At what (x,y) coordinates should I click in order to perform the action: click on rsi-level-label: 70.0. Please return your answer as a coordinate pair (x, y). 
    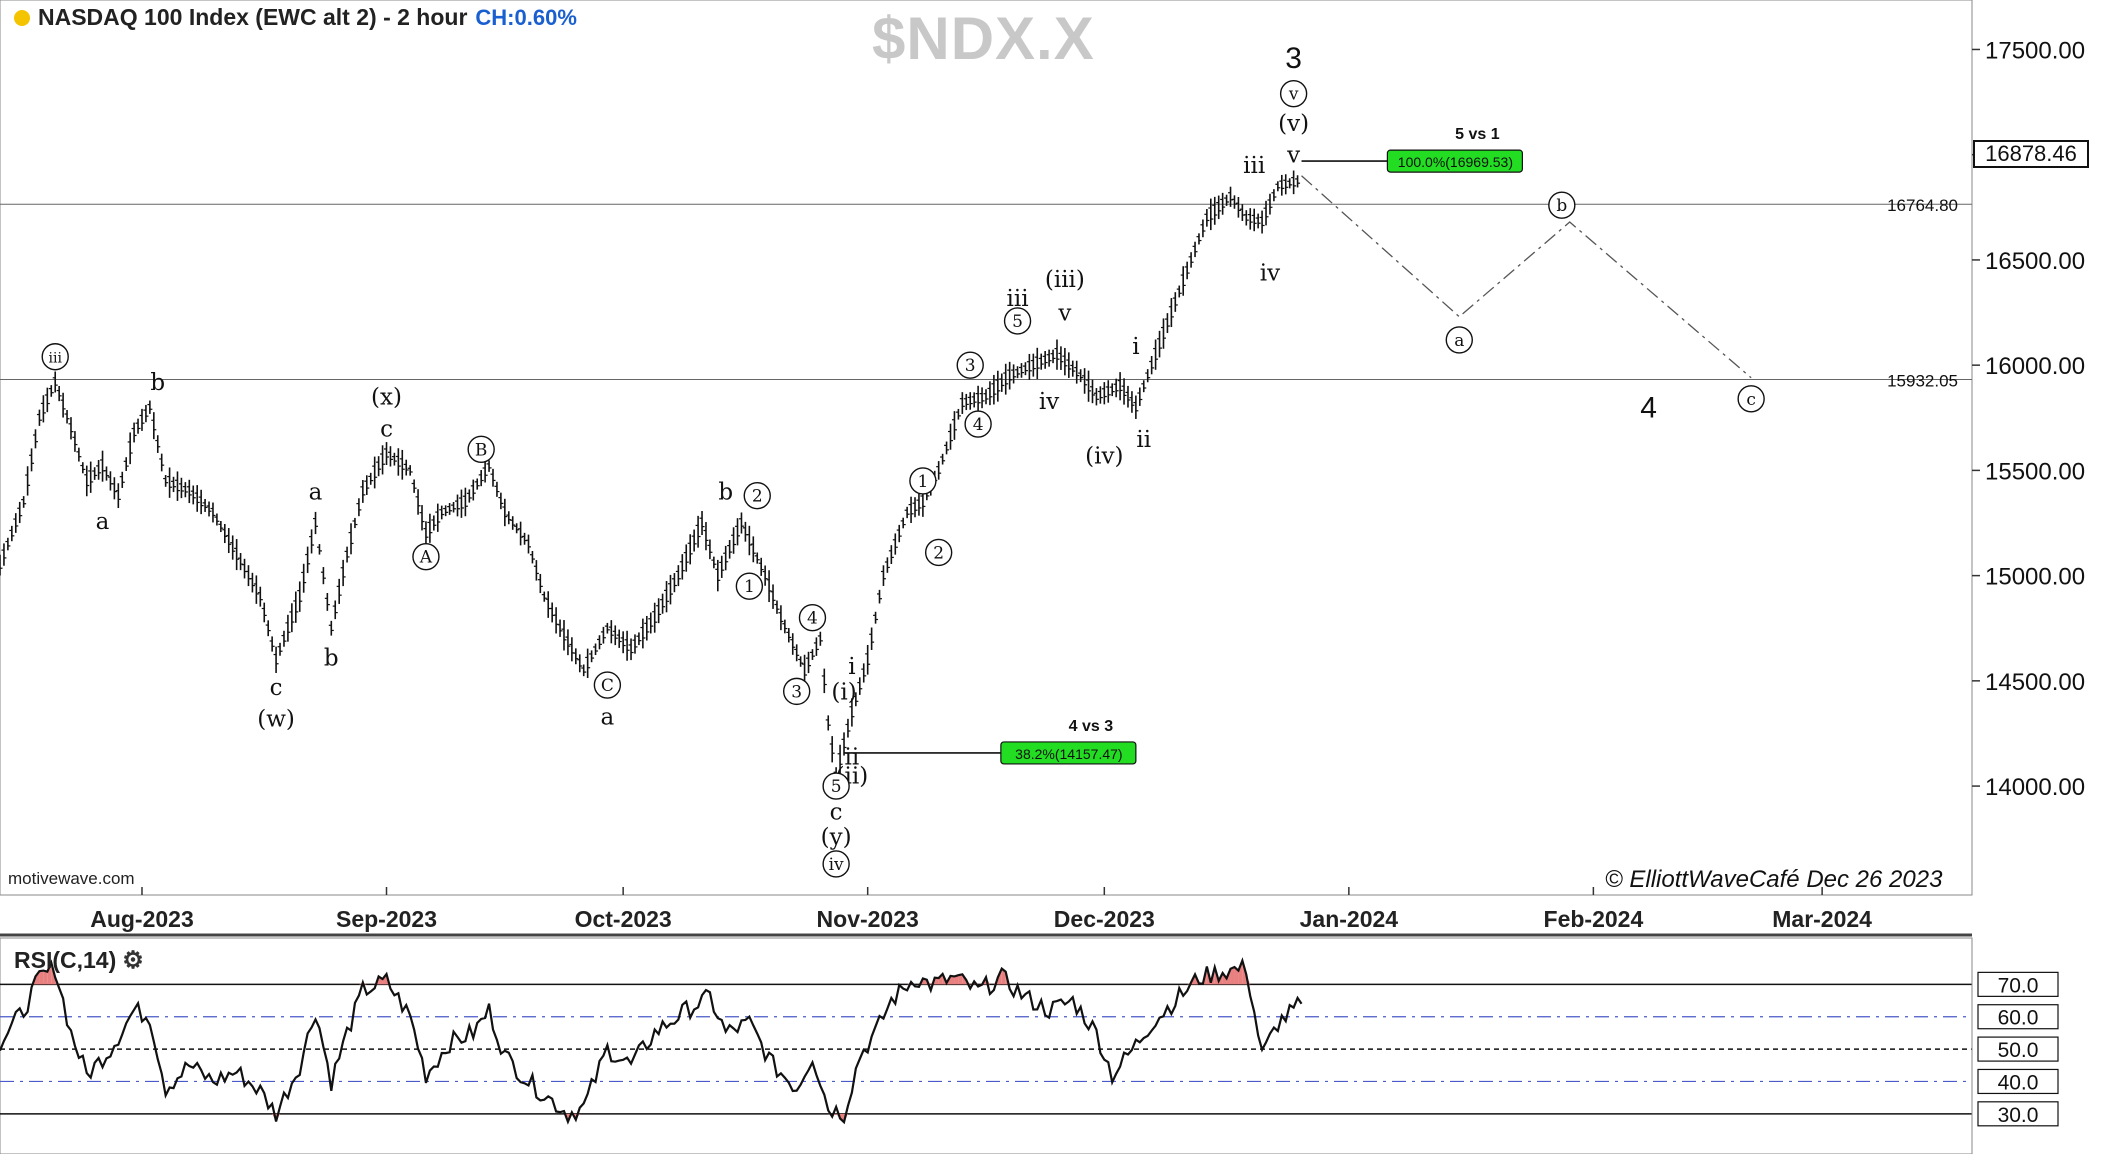
    Looking at the image, I should click on (2018, 985).